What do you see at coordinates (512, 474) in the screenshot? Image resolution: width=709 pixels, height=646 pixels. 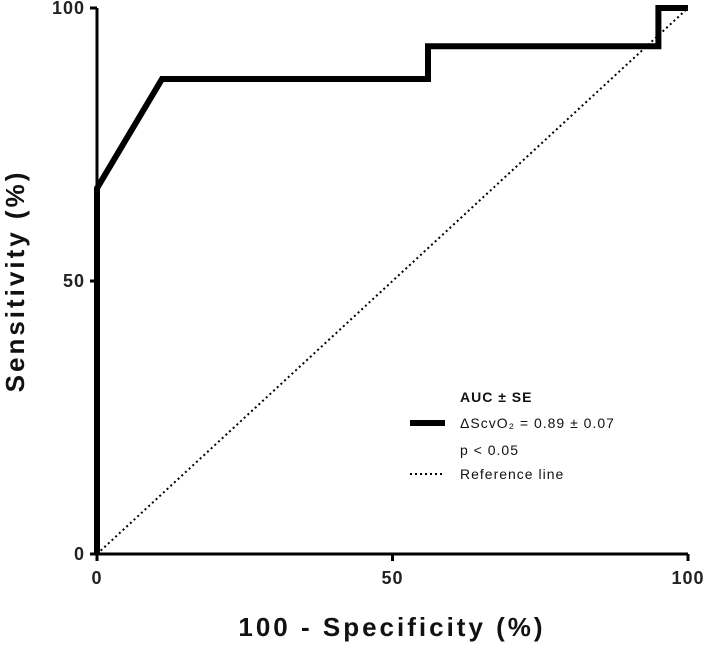 I see `legend-reference-label: Reference line` at bounding box center [512, 474].